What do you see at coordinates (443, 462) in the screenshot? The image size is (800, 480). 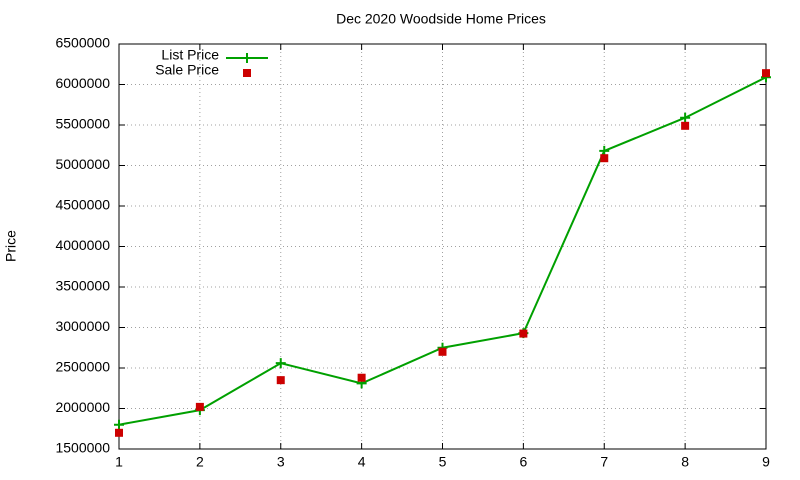 I see `x-tick-label: 5` at bounding box center [443, 462].